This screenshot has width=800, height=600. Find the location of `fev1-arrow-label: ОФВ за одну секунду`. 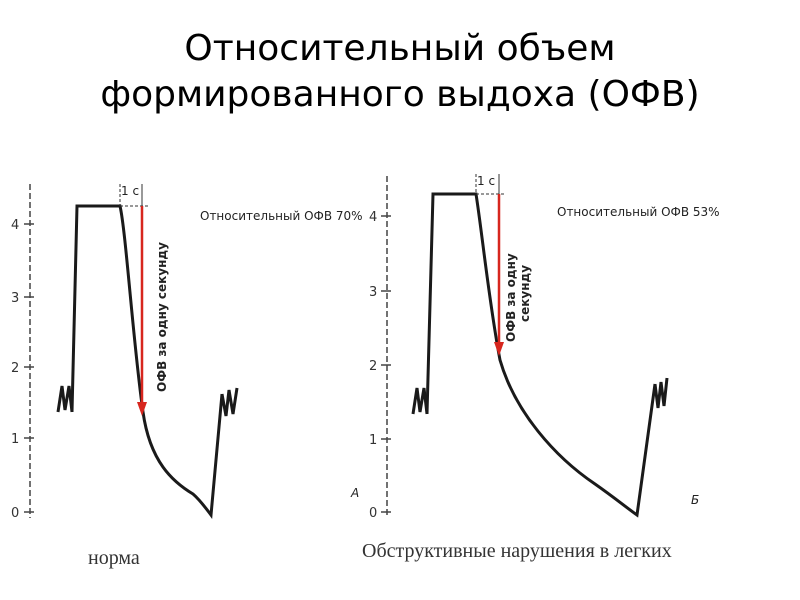

fev1-arrow-label: ОФВ за одну секунду is located at coordinates (162, 317).